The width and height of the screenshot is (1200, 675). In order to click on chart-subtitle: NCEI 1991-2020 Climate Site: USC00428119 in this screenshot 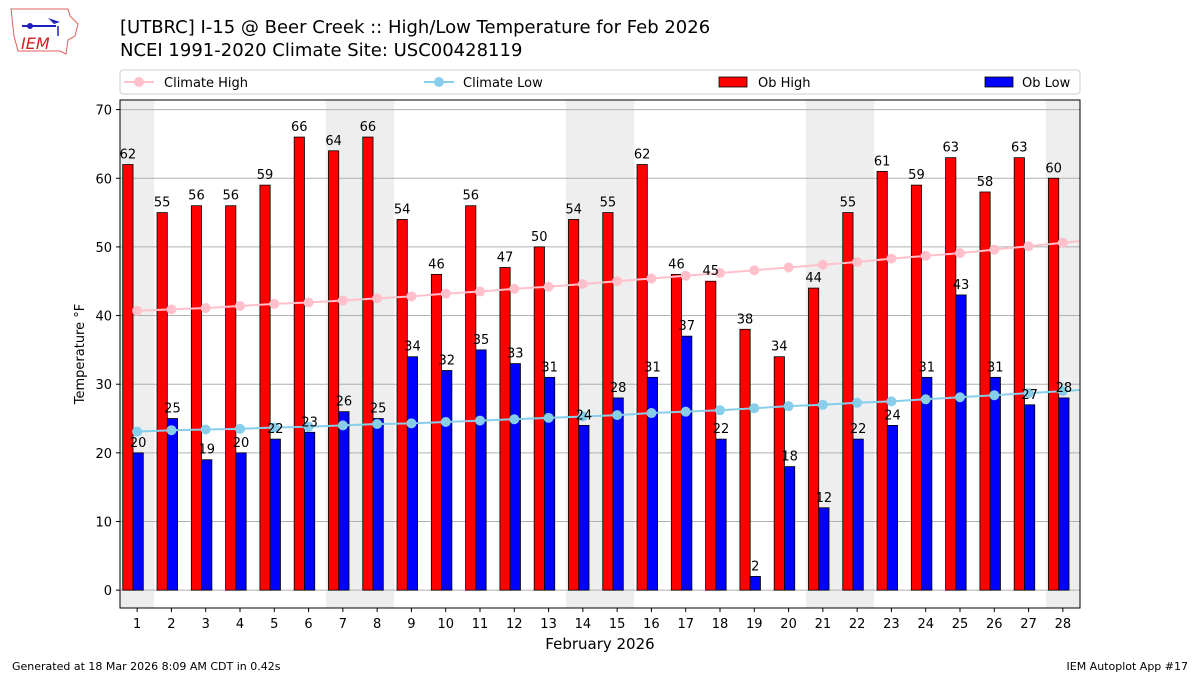, I will do `click(321, 50)`.